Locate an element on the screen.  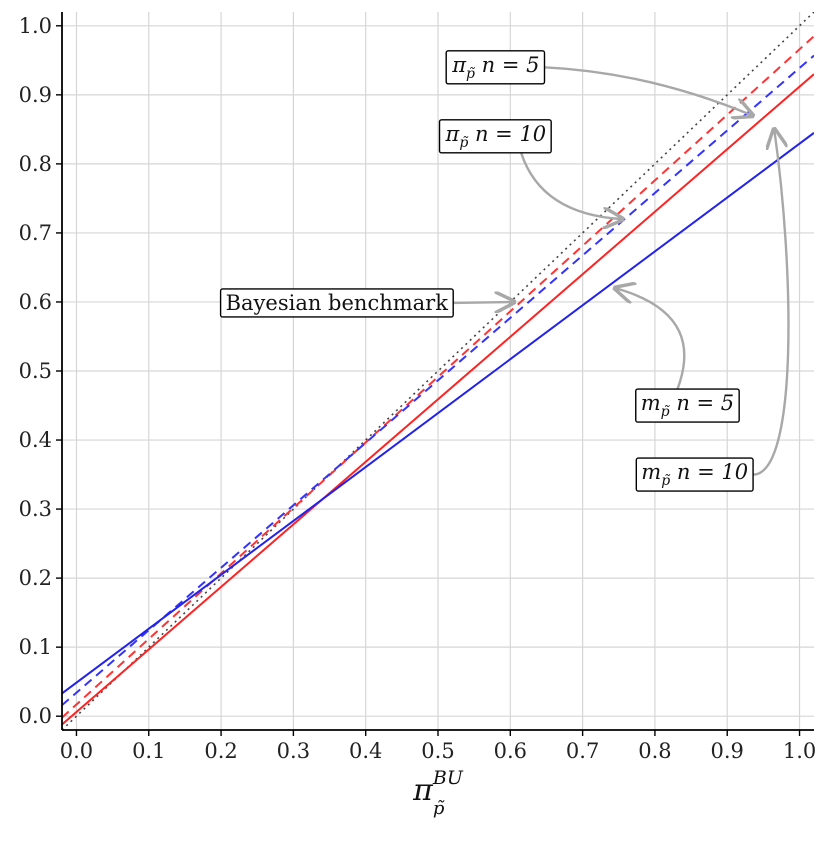
annotation-m5: mp̃ n = 5 is located at coordinates (687, 405).